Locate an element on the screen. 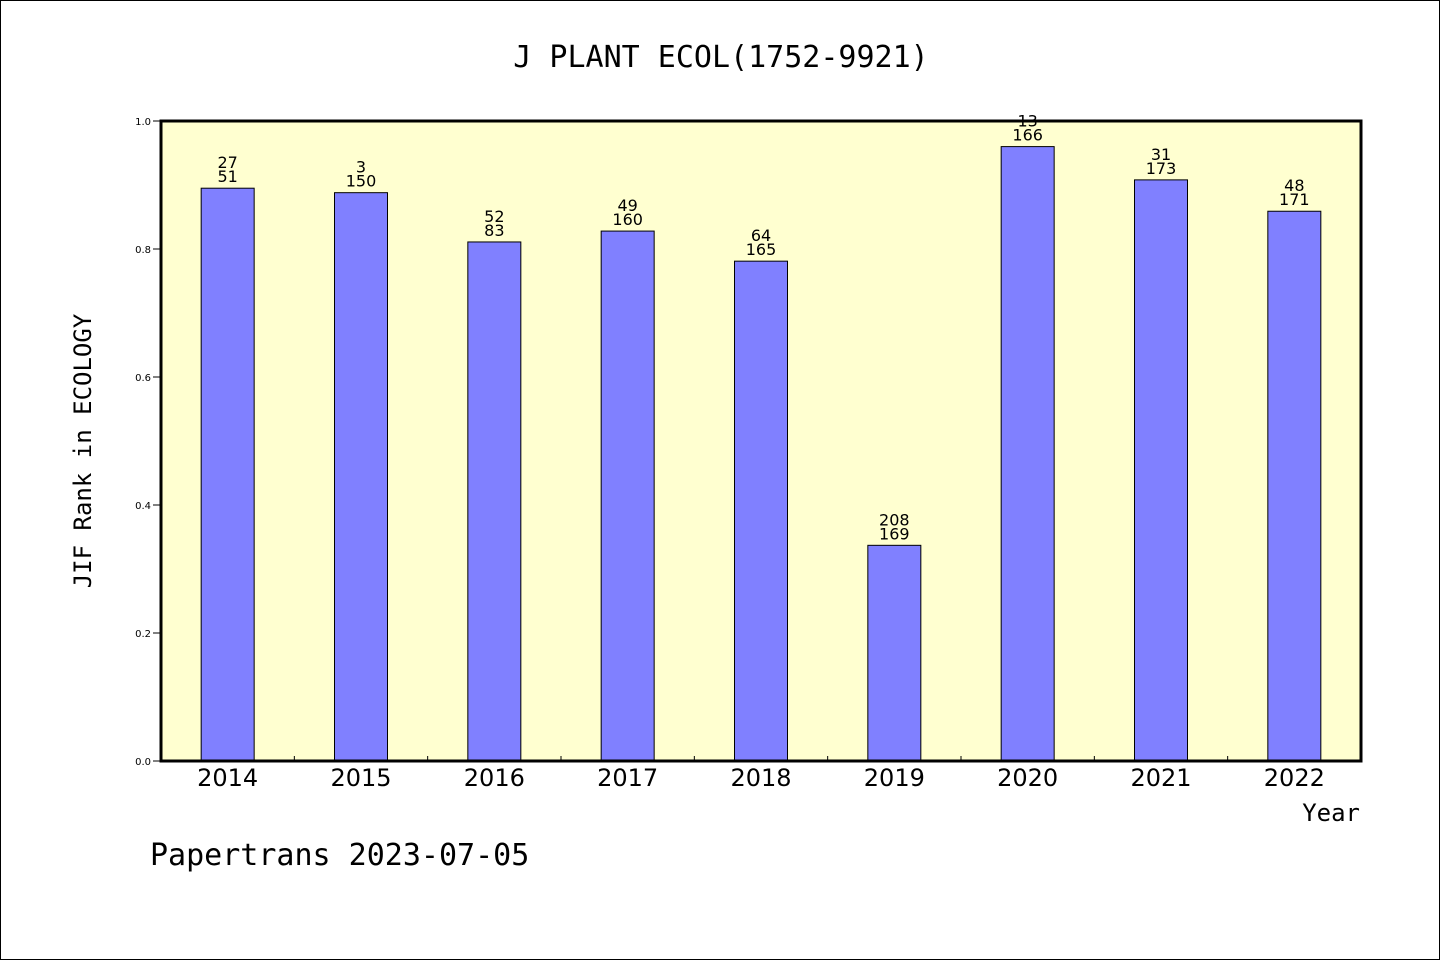 The height and width of the screenshot is (960, 1440). bar-label-bottom-2017: 160 is located at coordinates (627, 219).